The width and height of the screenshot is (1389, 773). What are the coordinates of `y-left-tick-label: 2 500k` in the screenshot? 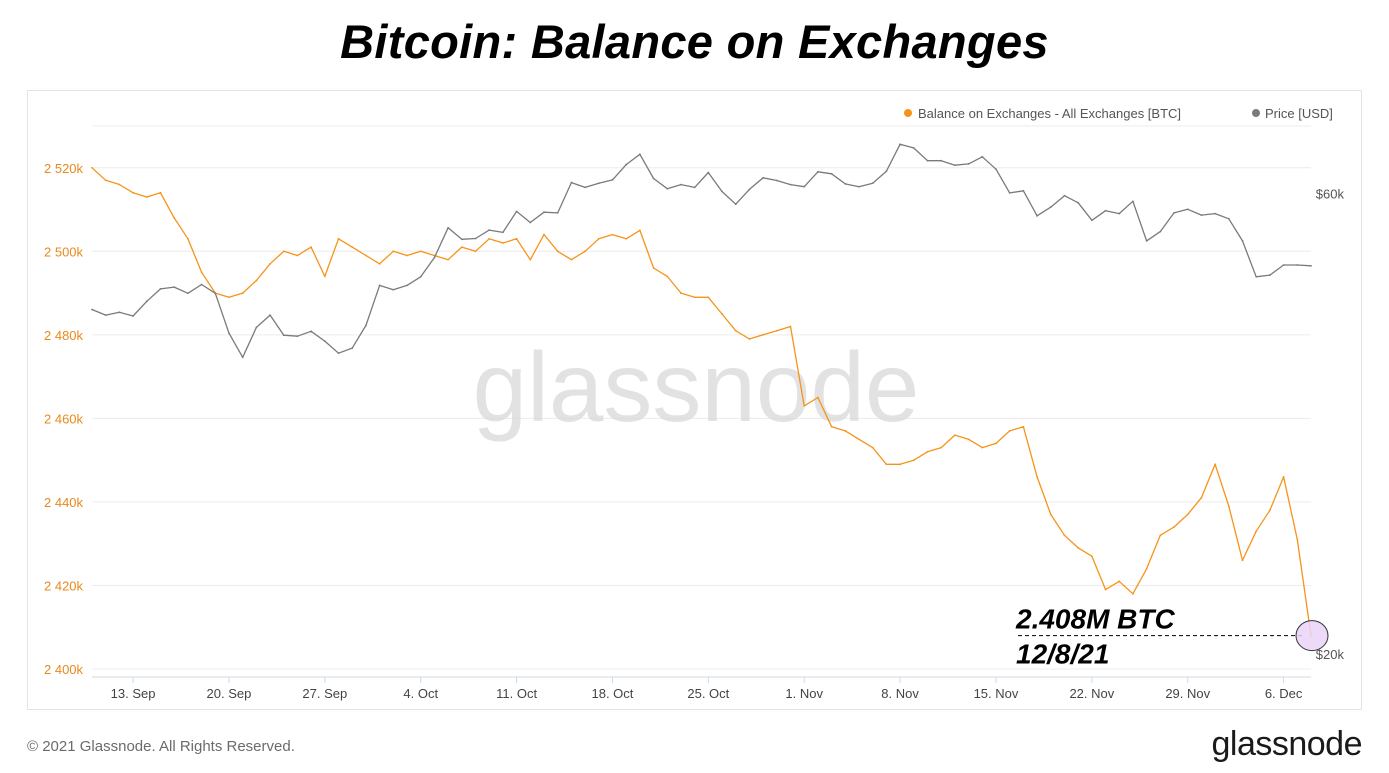 It's located at (64, 251).